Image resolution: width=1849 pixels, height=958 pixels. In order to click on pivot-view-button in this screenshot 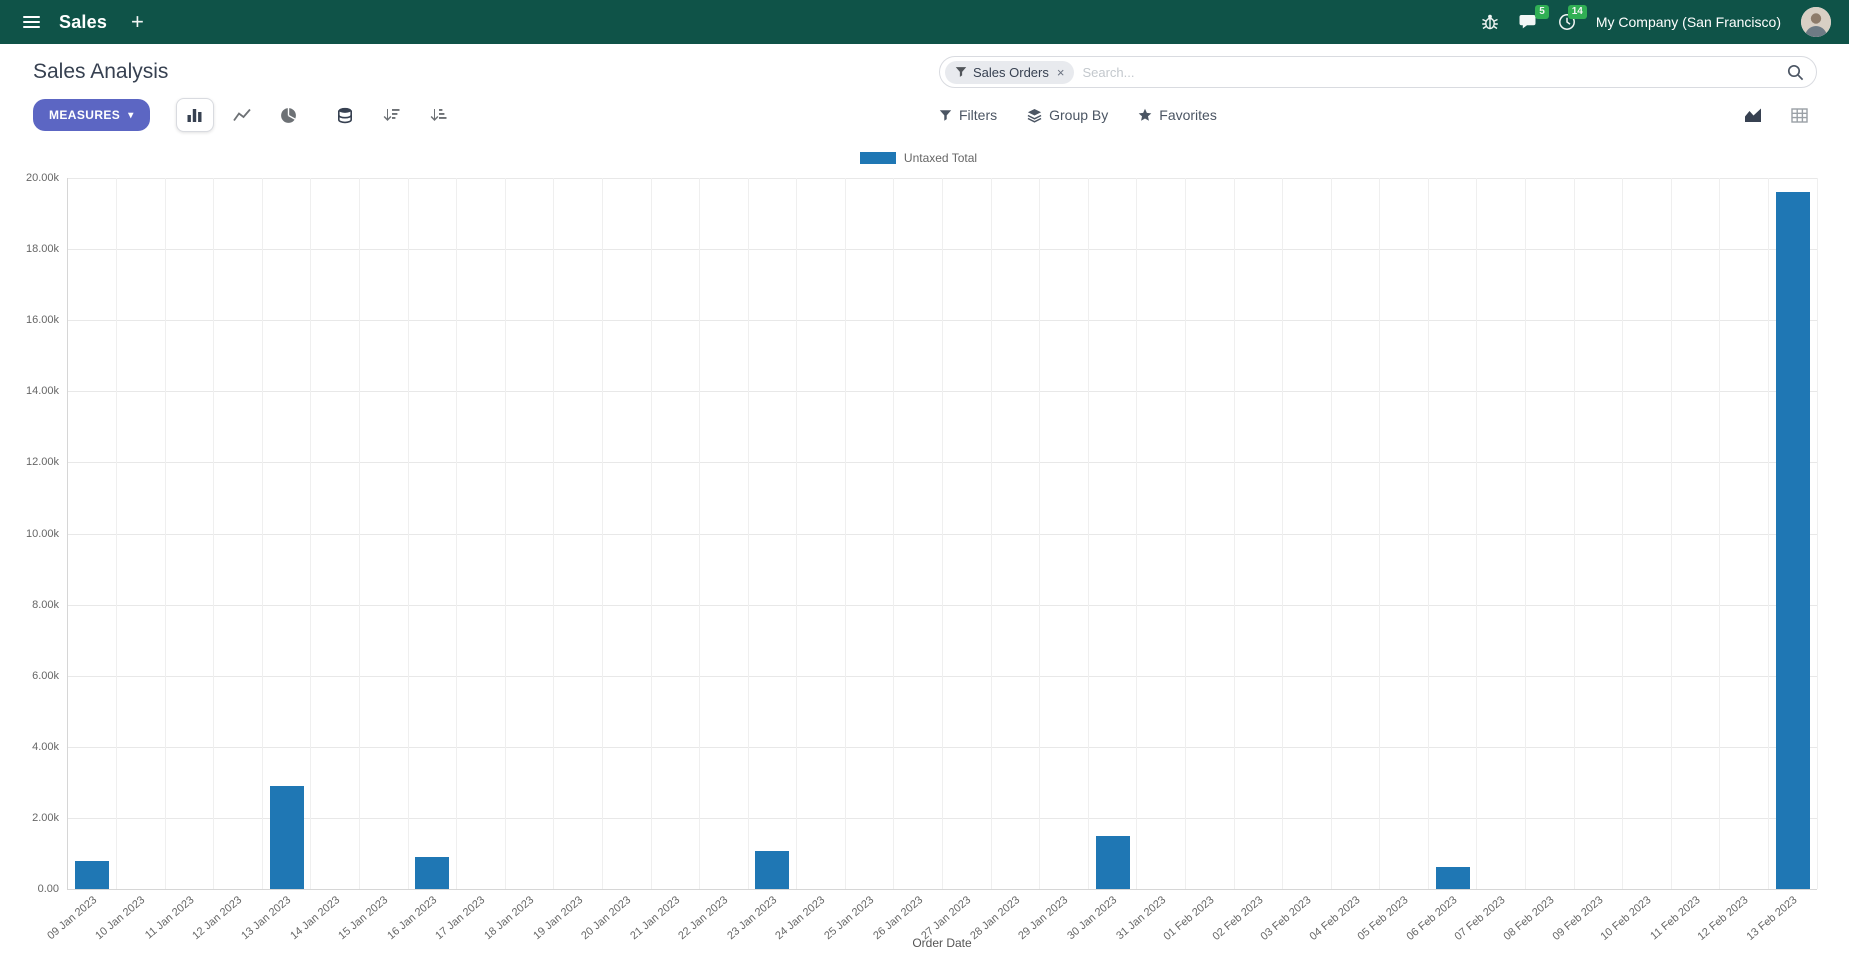, I will do `click(1799, 115)`.